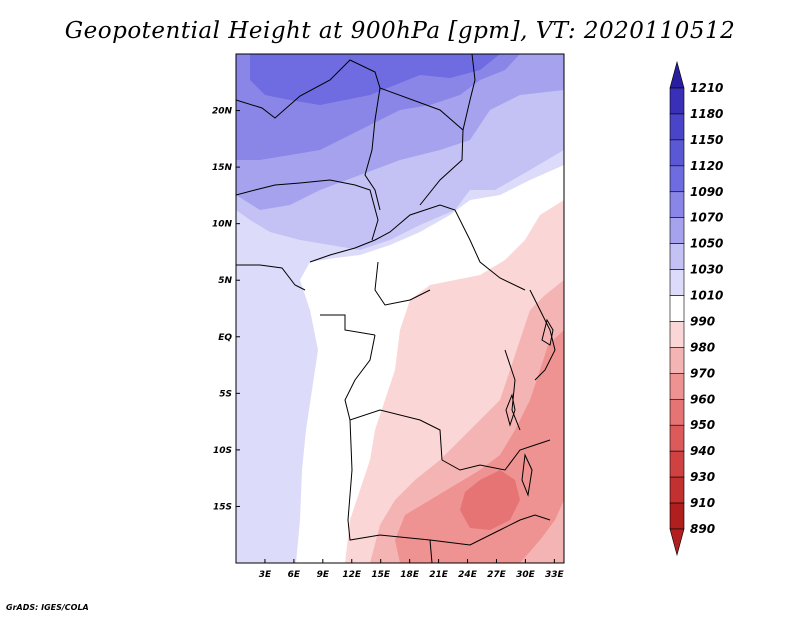 Image resolution: width=800 pixels, height=618 pixels. I want to click on y-tick-label: 15N, so click(222, 168).